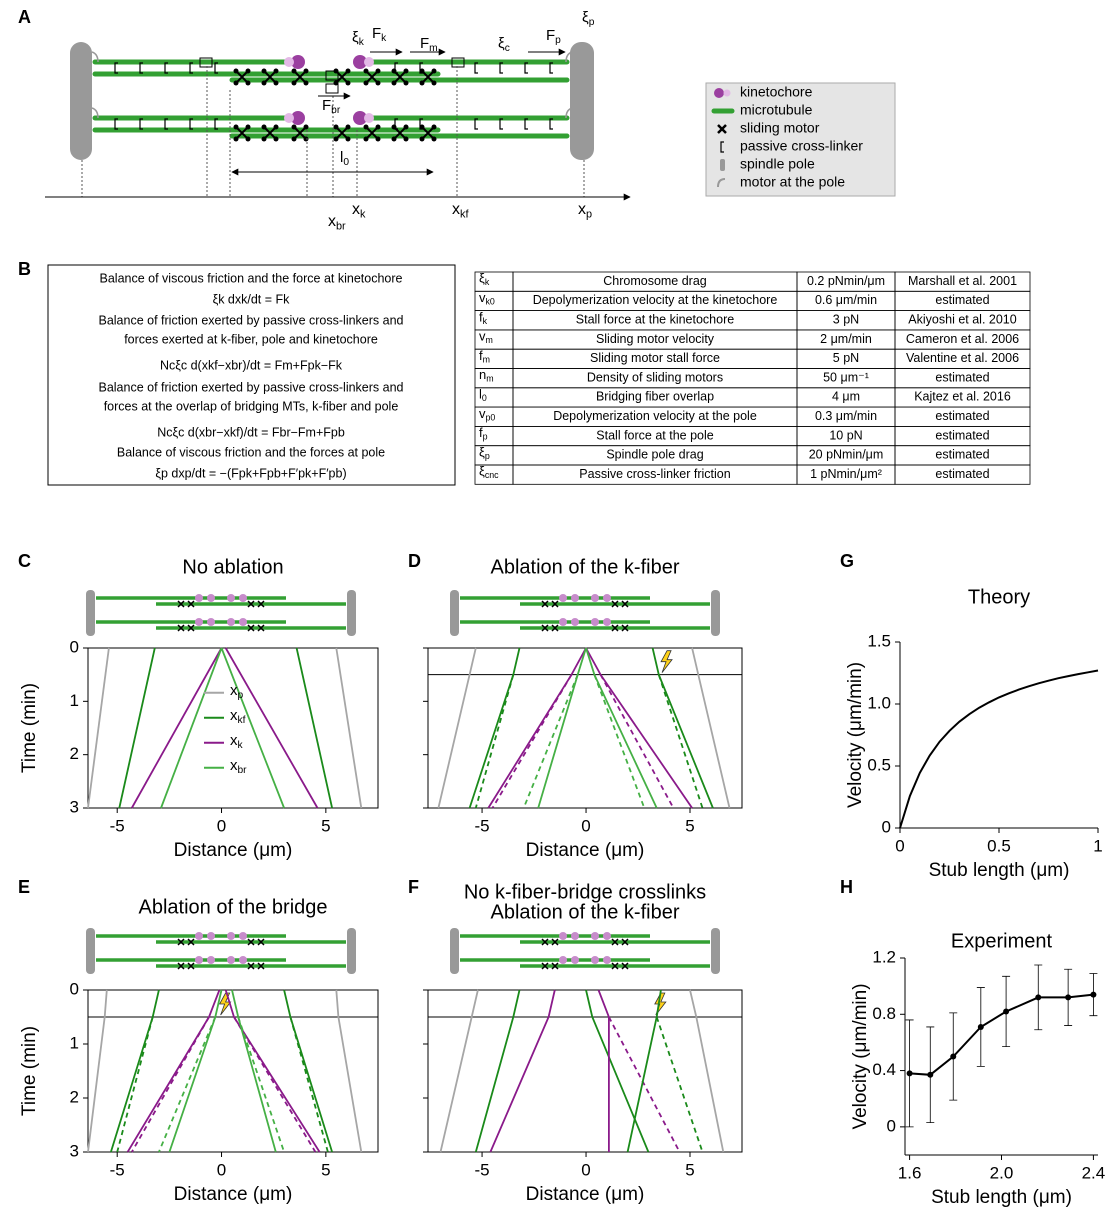  What do you see at coordinates (899, 845) in the screenshot?
I see `x-tick-label: 0` at bounding box center [899, 845].